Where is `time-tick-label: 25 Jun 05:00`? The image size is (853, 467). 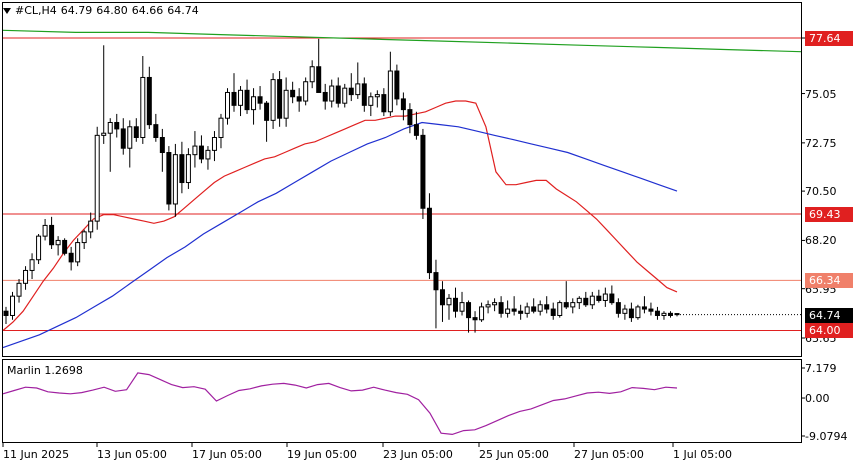 time-tick-label: 25 Jun 05:00 is located at coordinates (514, 454).